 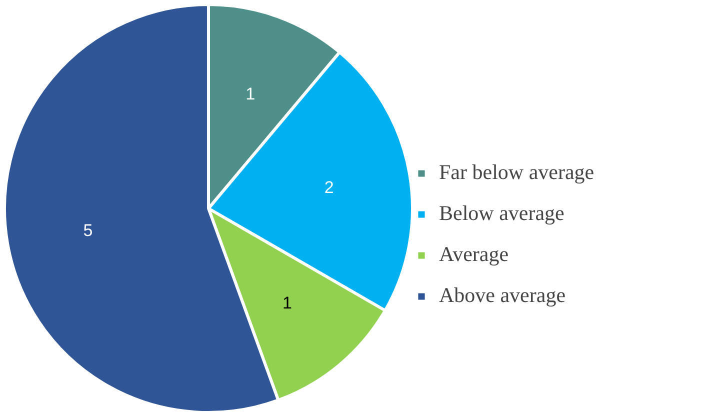 I want to click on data-label: 2, so click(x=329, y=188).